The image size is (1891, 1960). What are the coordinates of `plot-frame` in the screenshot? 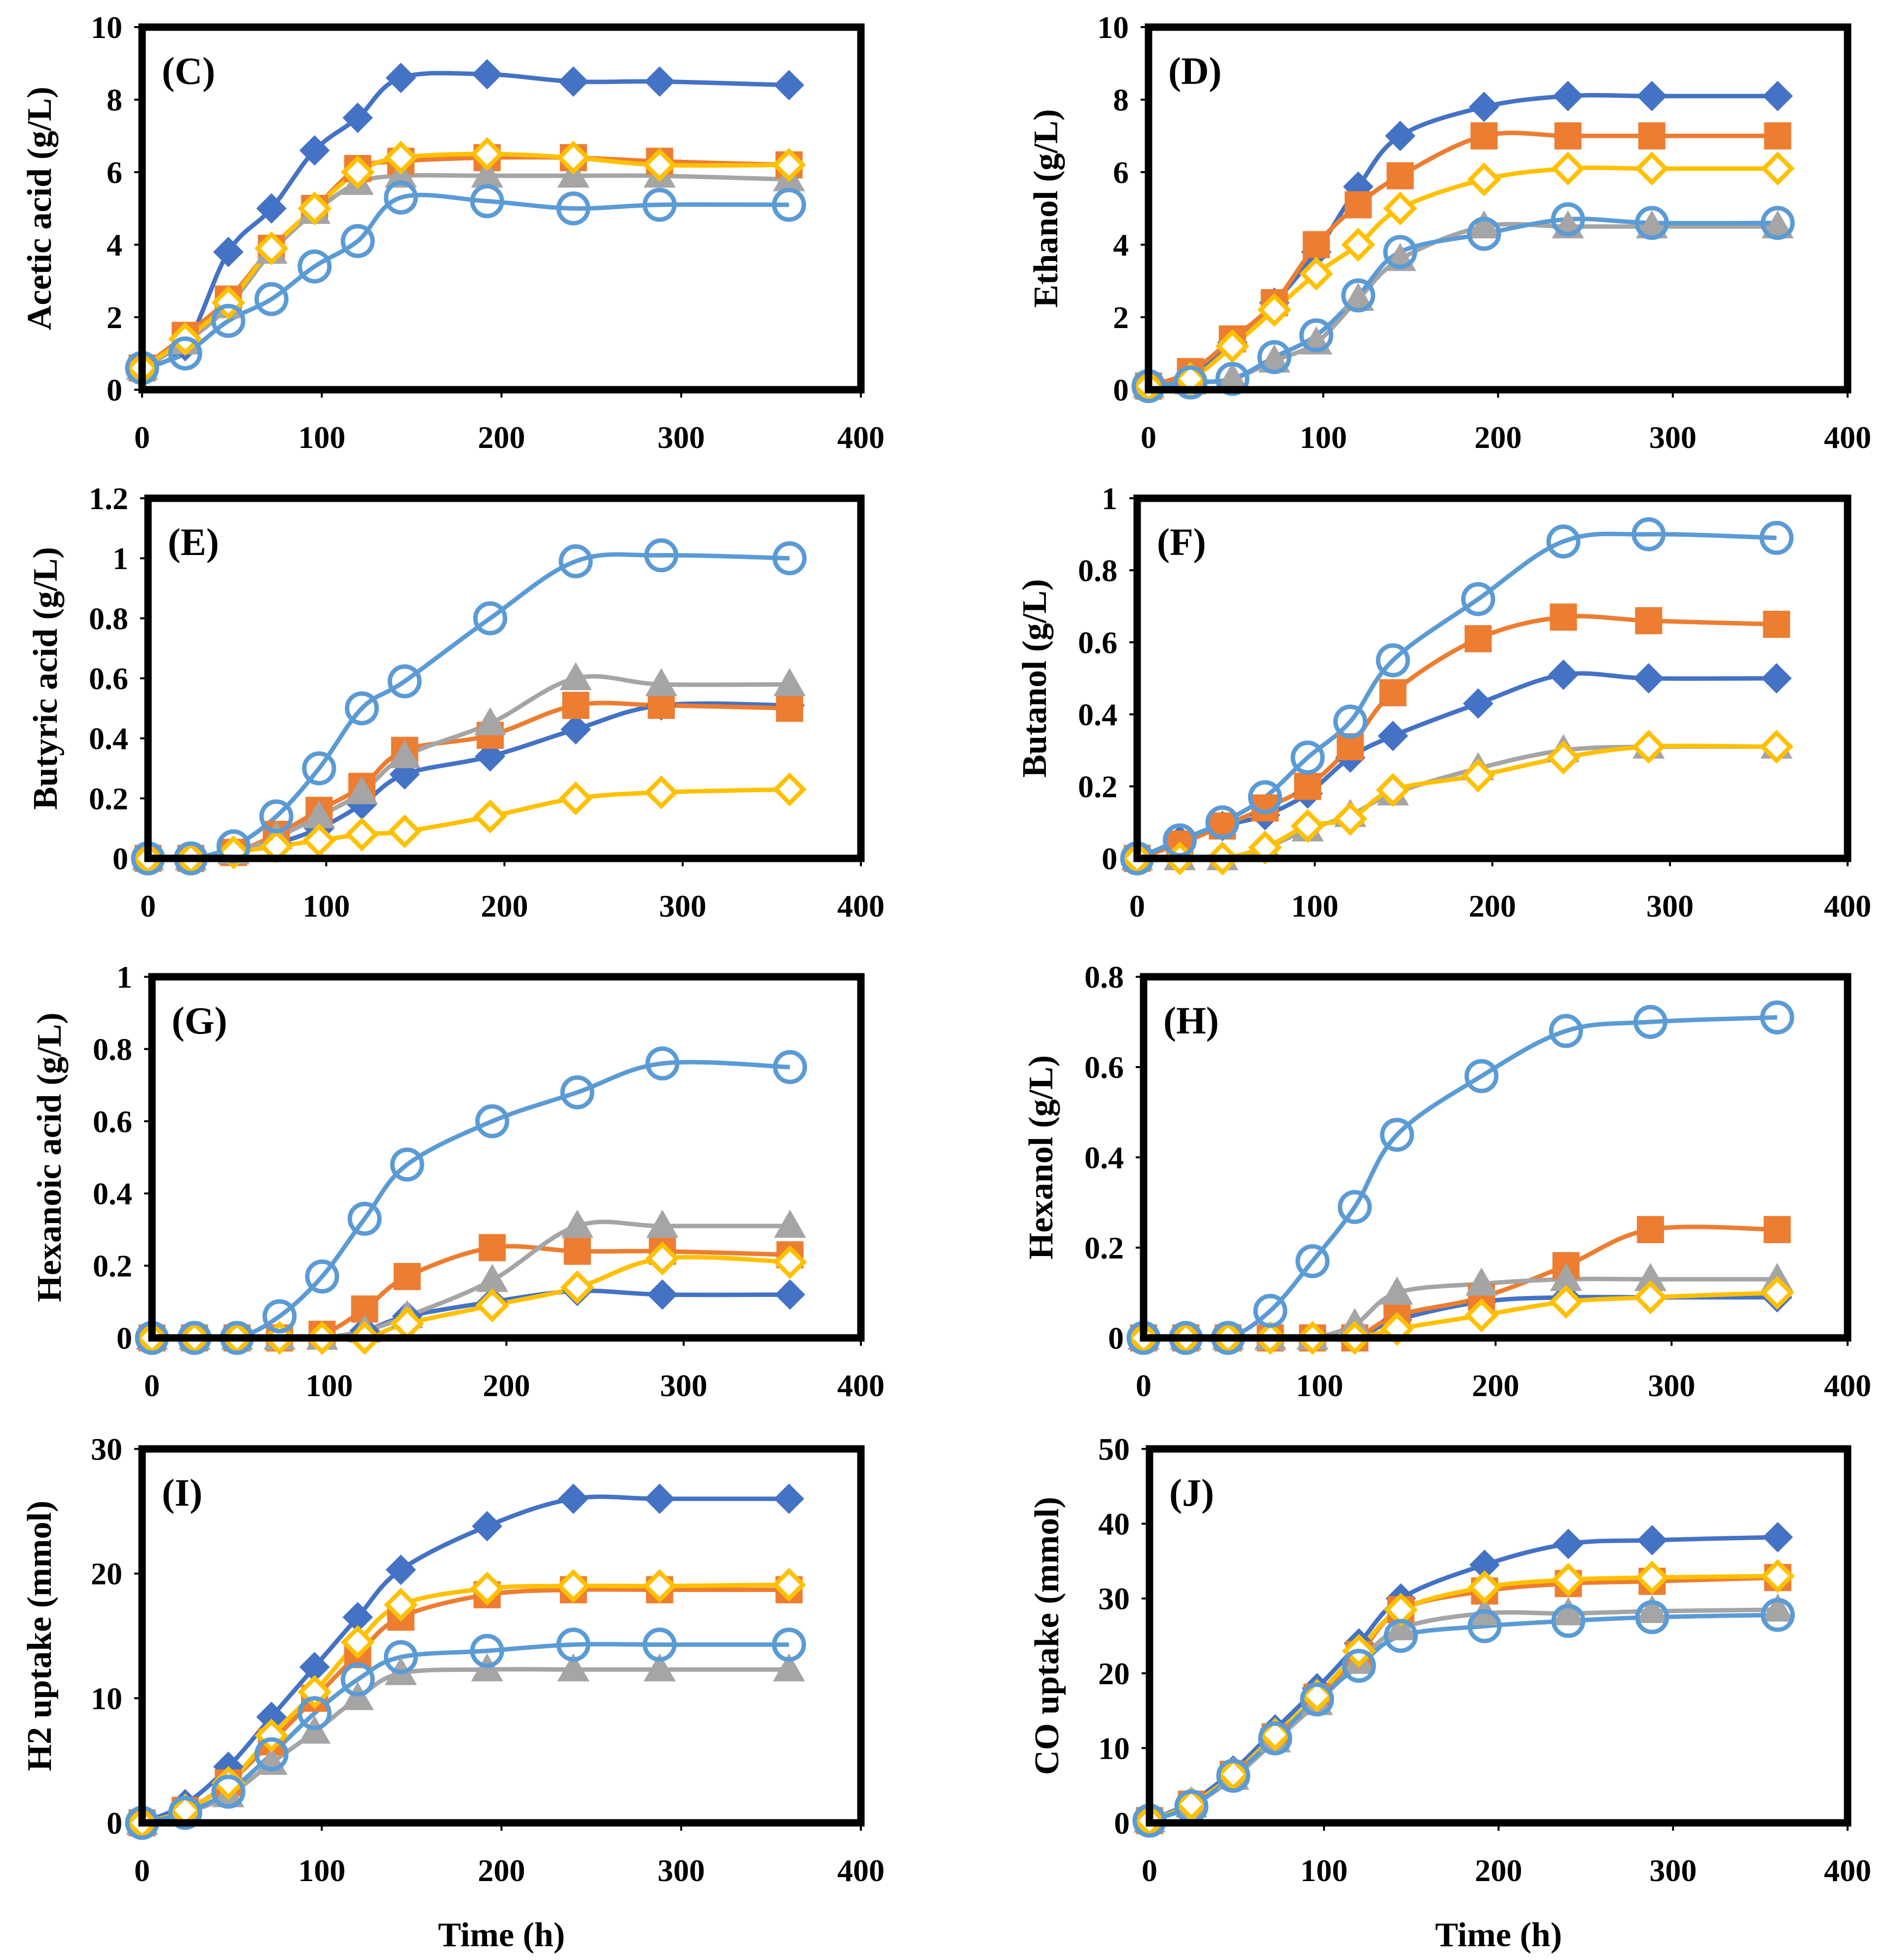 It's located at (502, 1636).